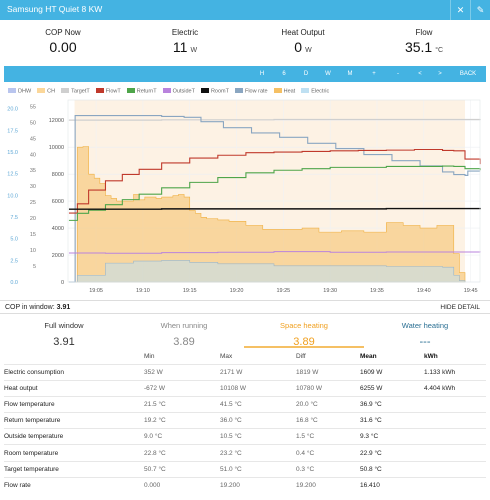  I want to click on cell-diff: 10780 W, so click(328, 388).